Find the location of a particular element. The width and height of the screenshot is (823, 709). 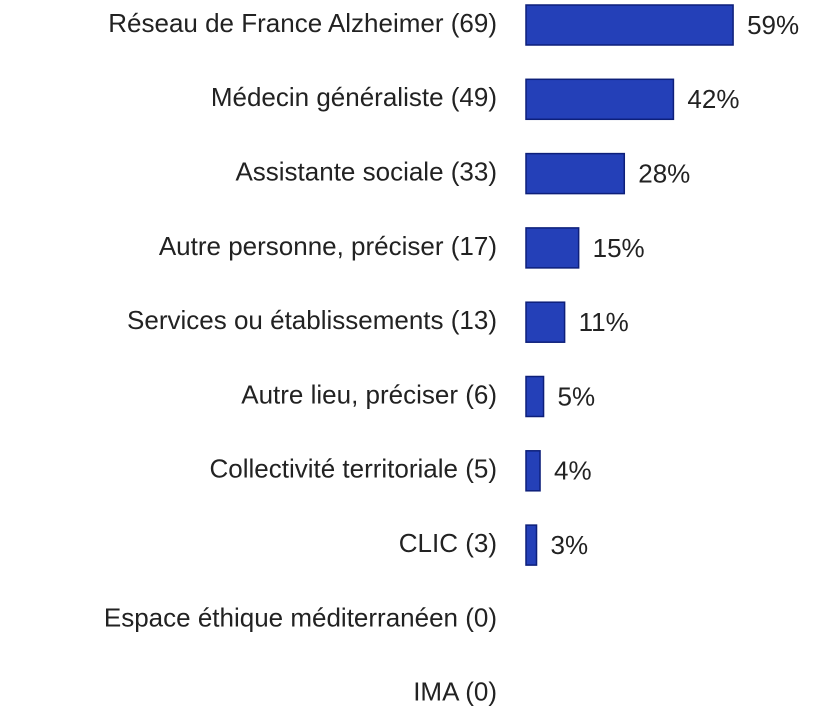

value-label: 5% is located at coordinates (577, 396).